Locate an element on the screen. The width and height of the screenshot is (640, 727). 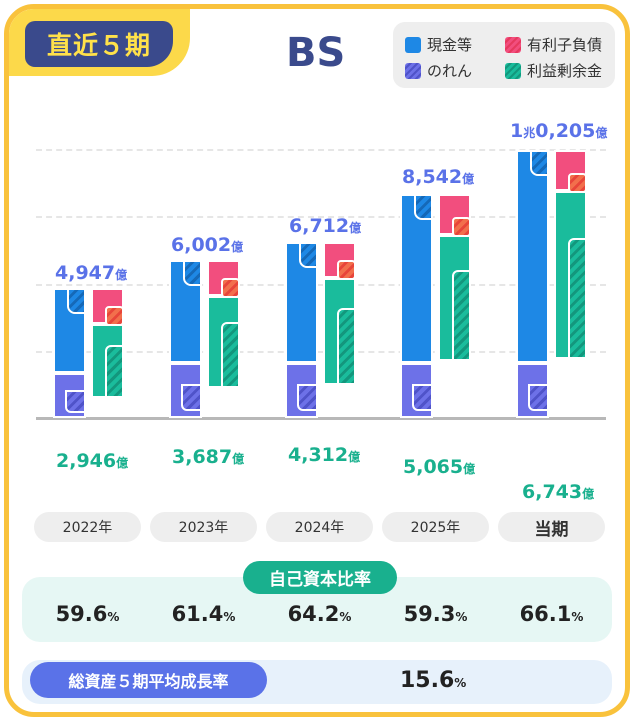
equity-ratio-2025: 59.3% is located at coordinates (435, 614).